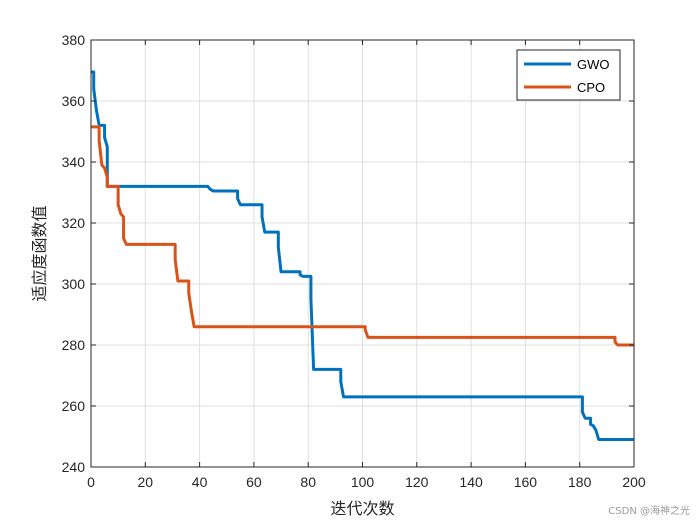 The width and height of the screenshot is (700, 525). Describe the element at coordinates (308, 482) in the screenshot. I see `x-tick-label: 80` at that location.